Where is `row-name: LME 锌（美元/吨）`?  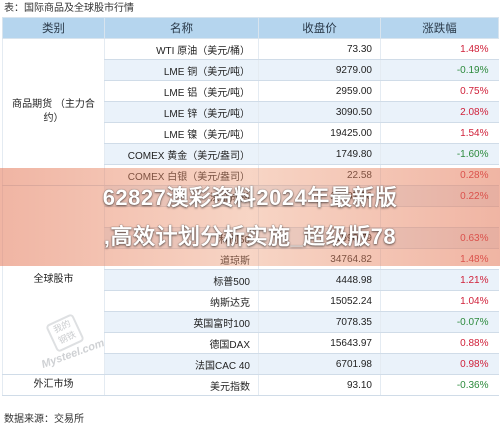
row-name: LME 锌（美元/吨） is located at coordinates (181, 112).